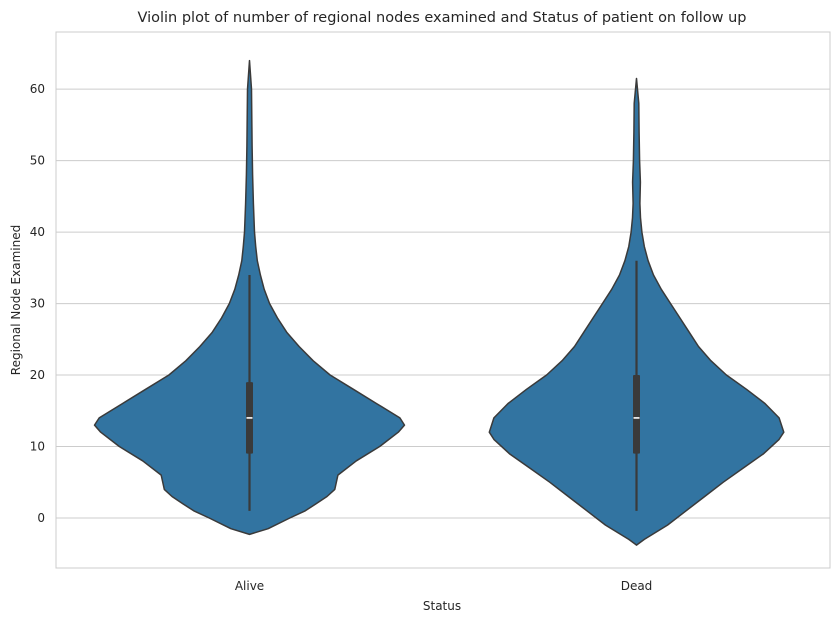 The height and width of the screenshot is (622, 839). Describe the element at coordinates (37, 89) in the screenshot. I see `y-tick-label: 60` at that location.